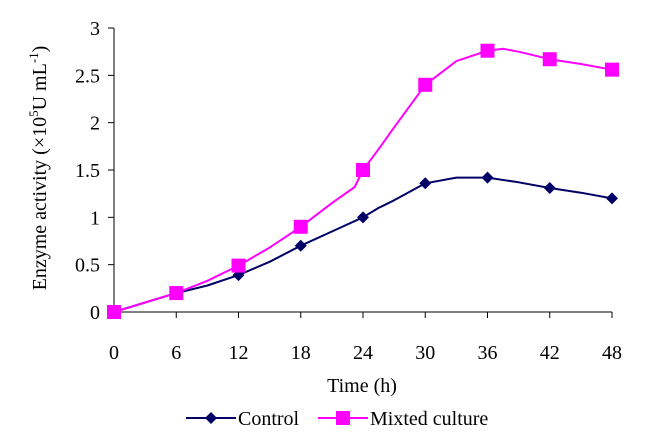 The height and width of the screenshot is (433, 657). What do you see at coordinates (425, 353) in the screenshot?
I see `x-tick-label: 30` at bounding box center [425, 353].